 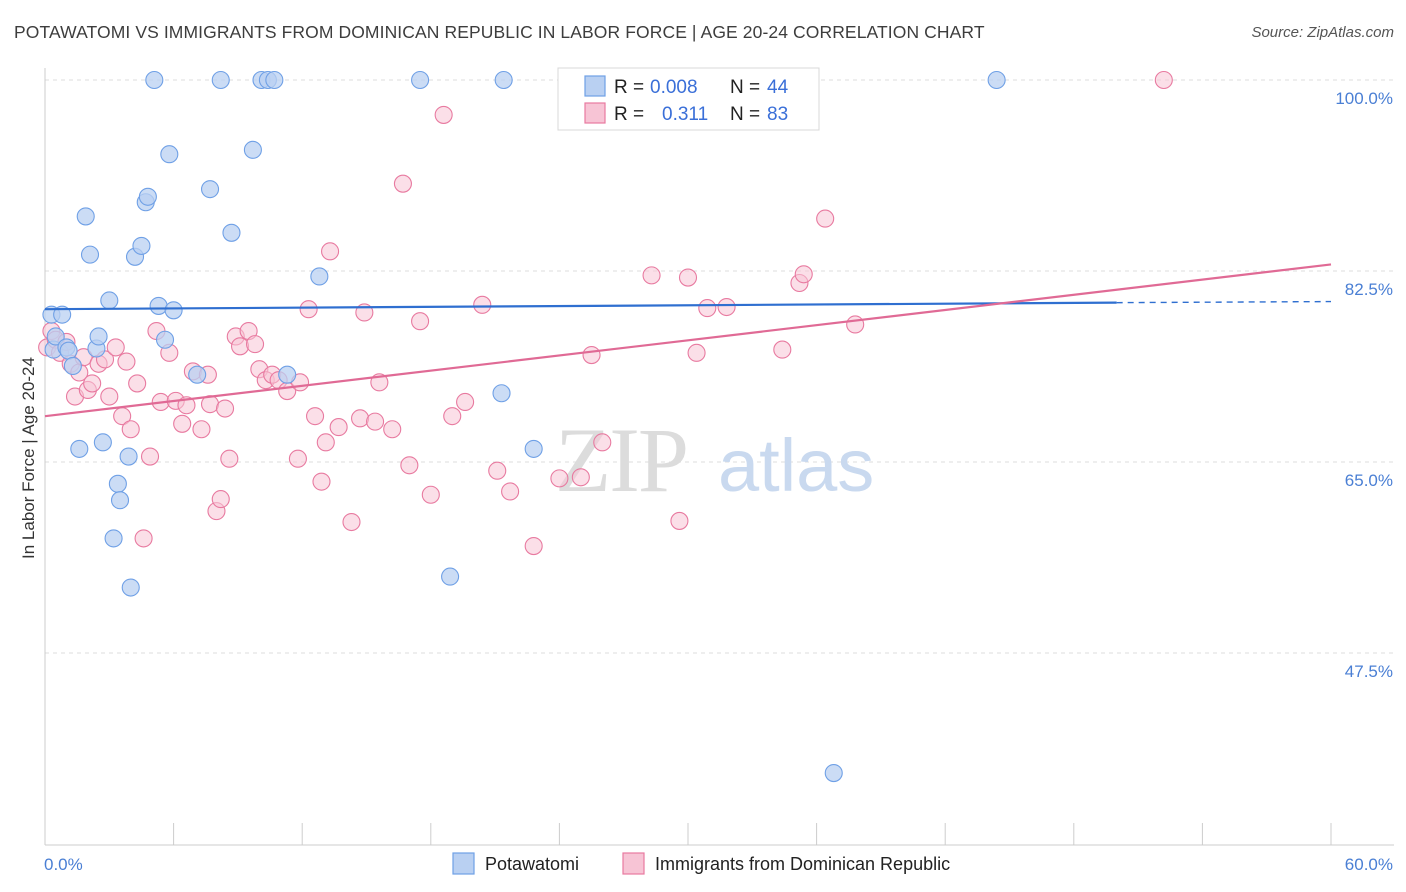 I want to click on bottom-legend-swatch-dominican, so click(x=633, y=863).